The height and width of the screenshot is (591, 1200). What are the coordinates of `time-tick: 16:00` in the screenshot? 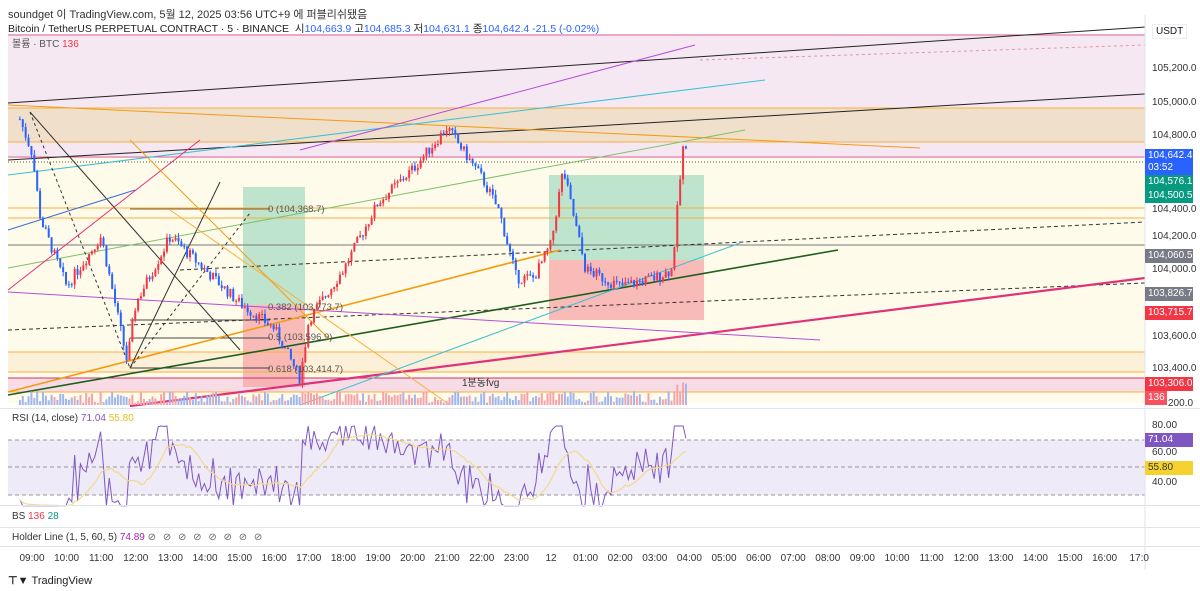 It's located at (274, 558).